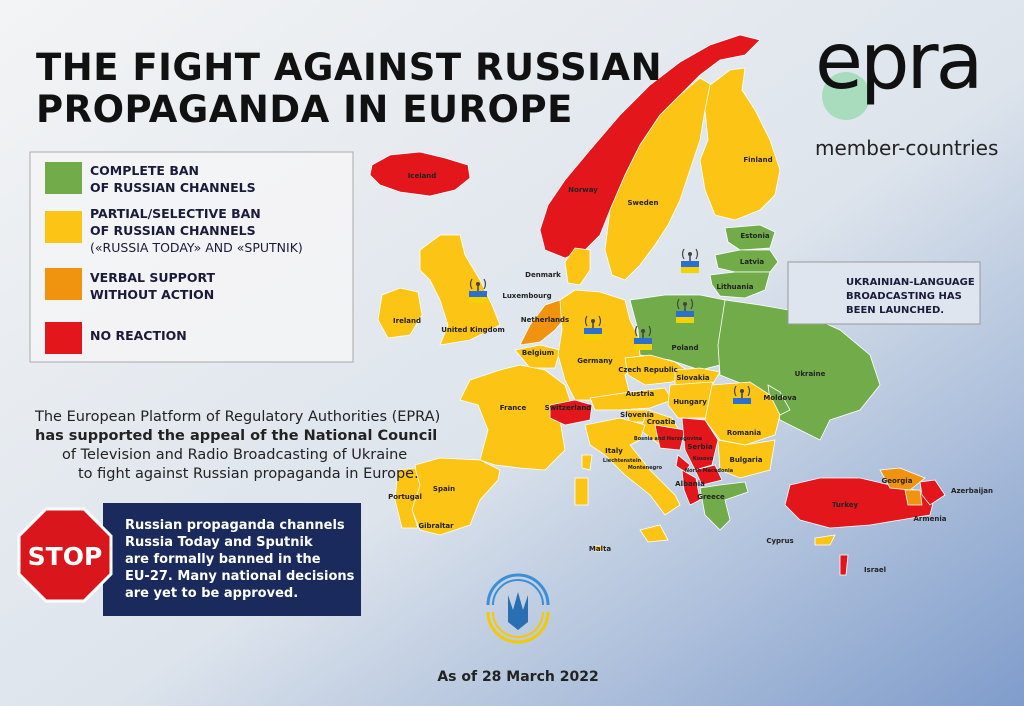  Describe the element at coordinates (196, 247) in the screenshot. I see `legend-label: («RUSSIA TODAY» AND «SPUTNIK)` at that location.